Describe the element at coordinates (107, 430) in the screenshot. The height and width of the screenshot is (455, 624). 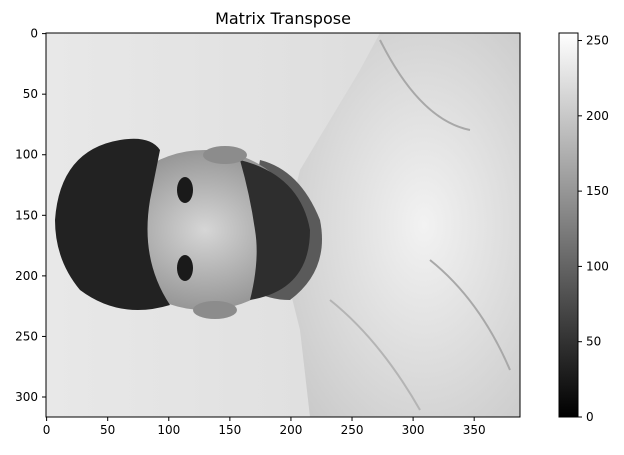
I see `x-tick-label: 50` at that location.